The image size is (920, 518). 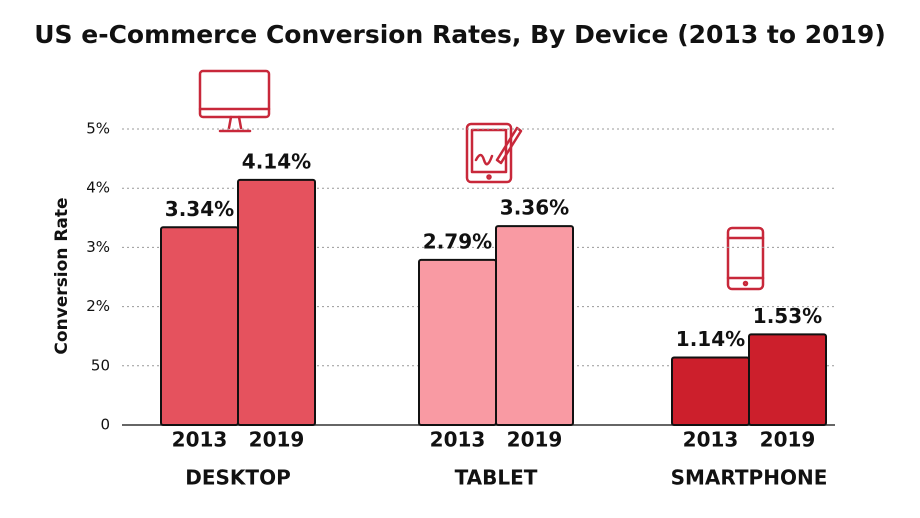 I want to click on smartphone-icon, so click(x=745, y=258).